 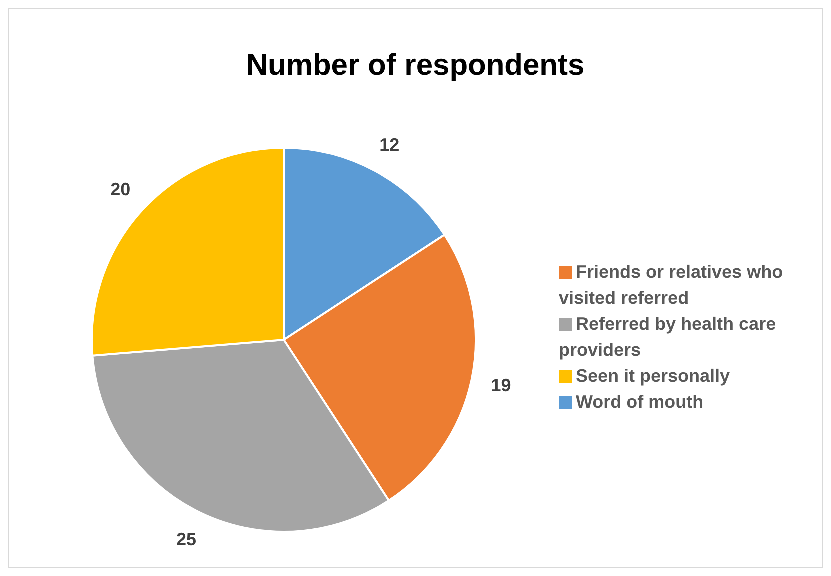 I want to click on legend-label: Word of mouth, so click(x=640, y=402).